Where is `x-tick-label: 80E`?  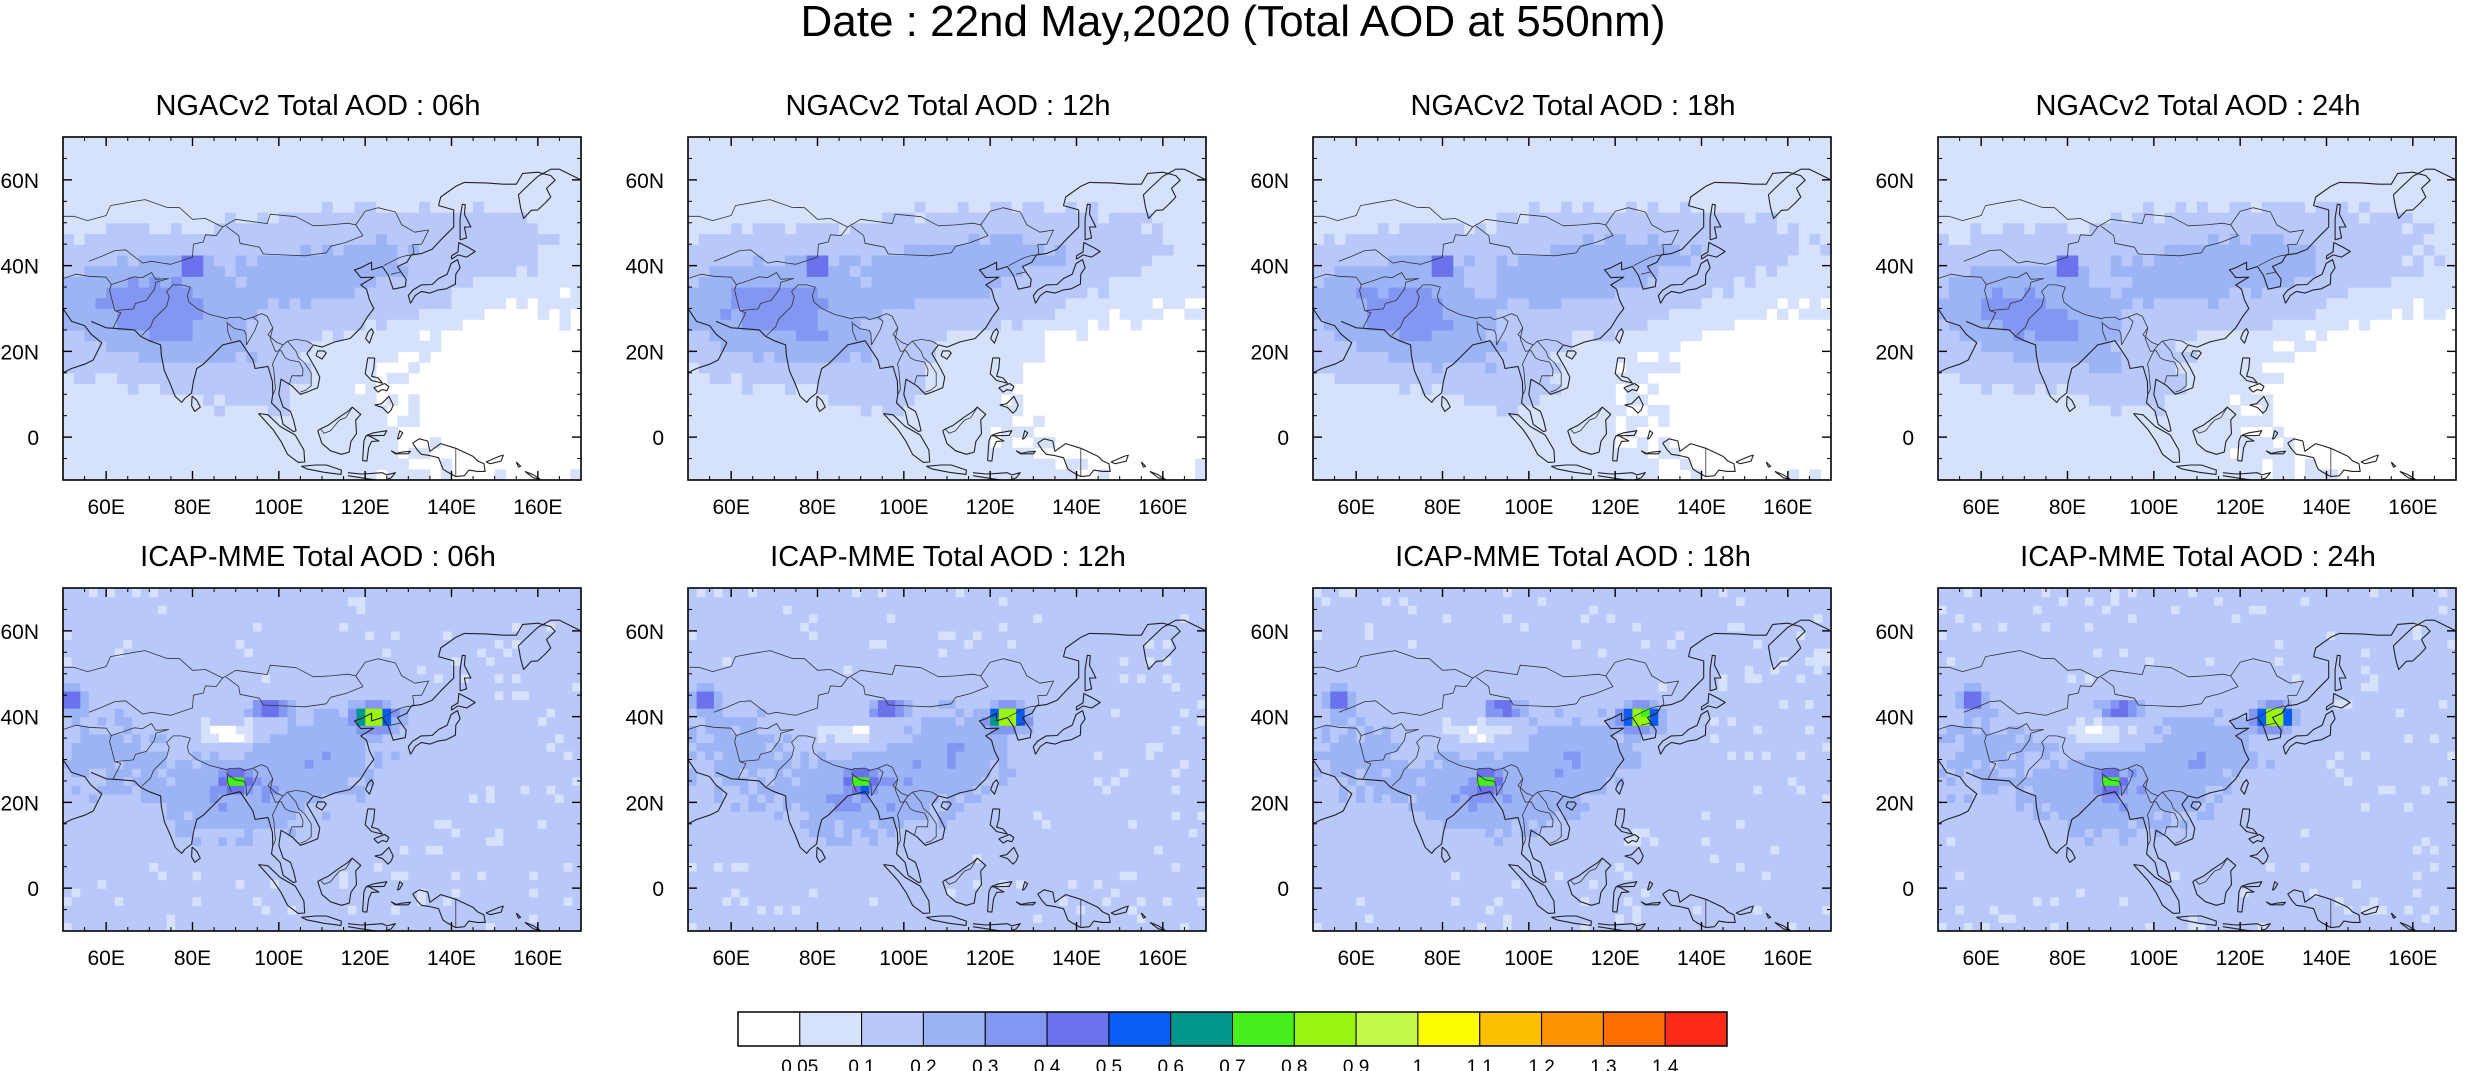
x-tick-label: 80E is located at coordinates (192, 507).